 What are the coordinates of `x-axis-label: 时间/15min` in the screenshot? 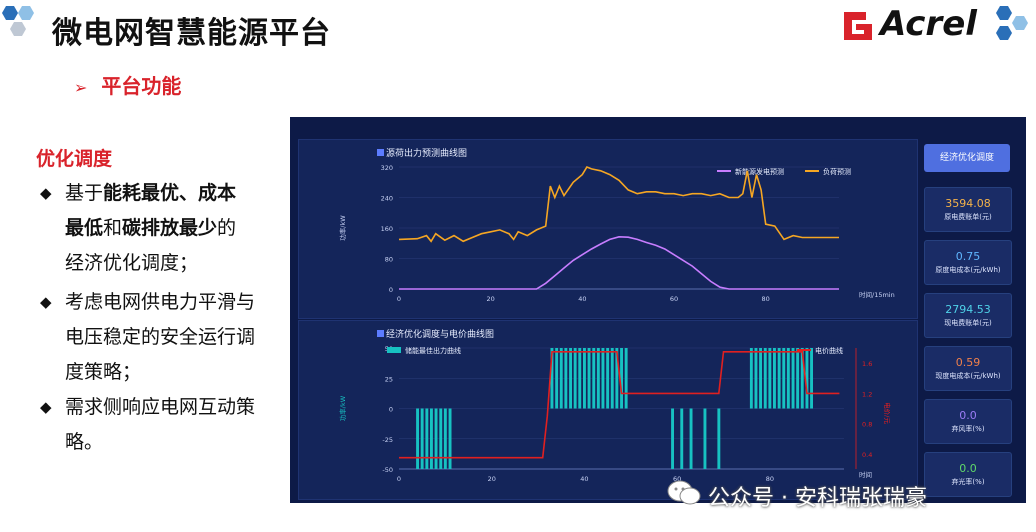 It's located at (877, 294).